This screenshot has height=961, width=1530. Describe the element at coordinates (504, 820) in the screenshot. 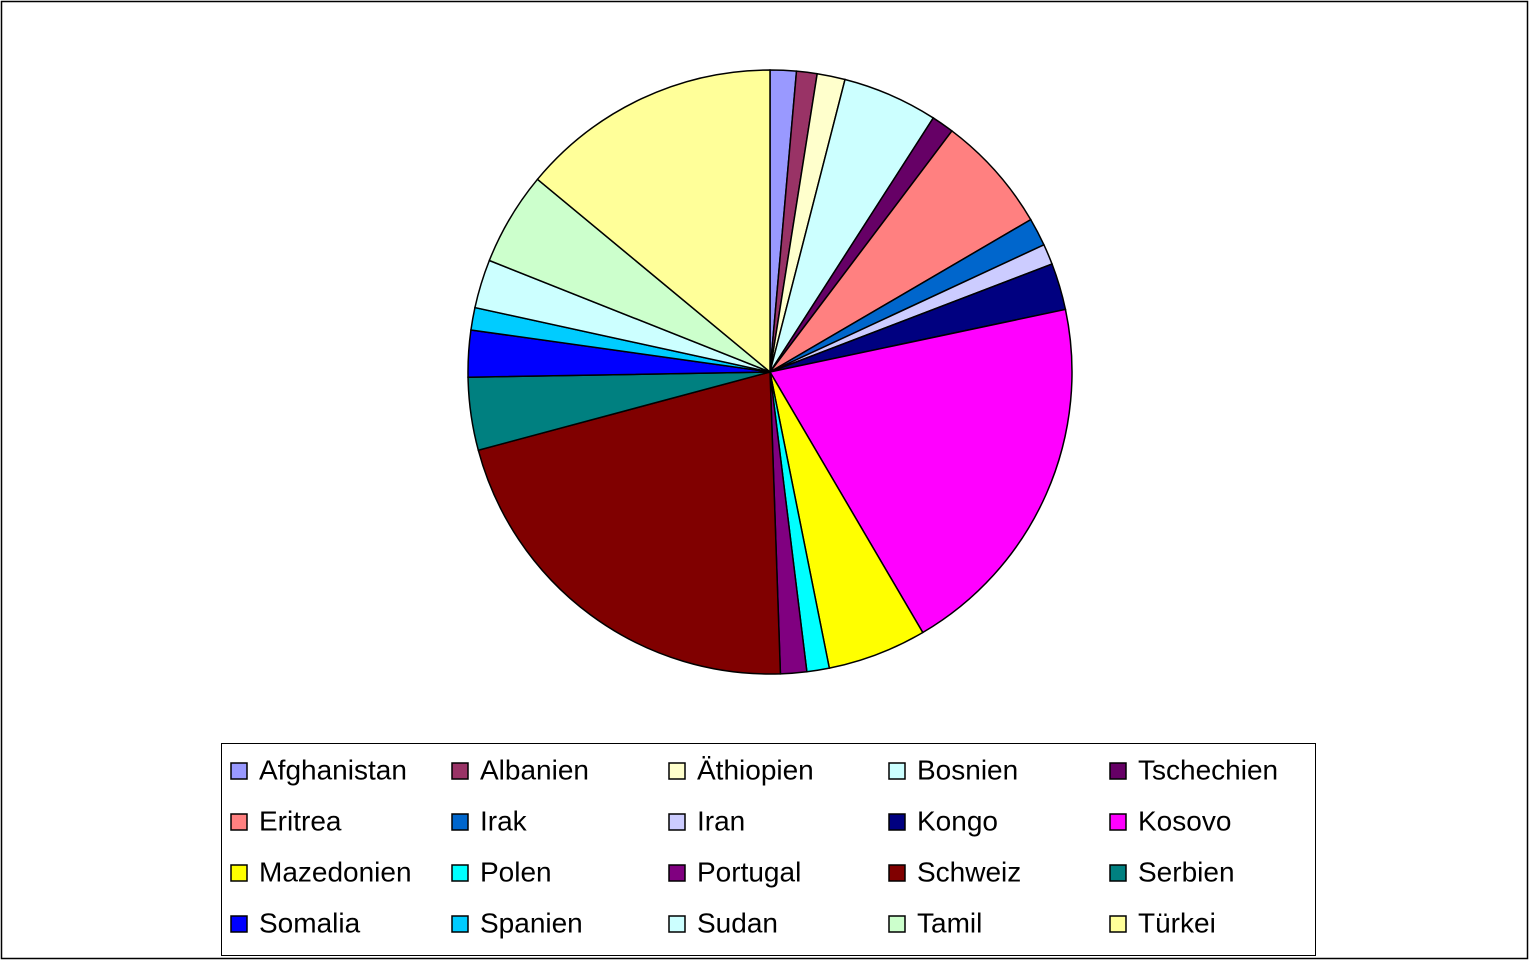

I see `legend-label: Irak` at that location.